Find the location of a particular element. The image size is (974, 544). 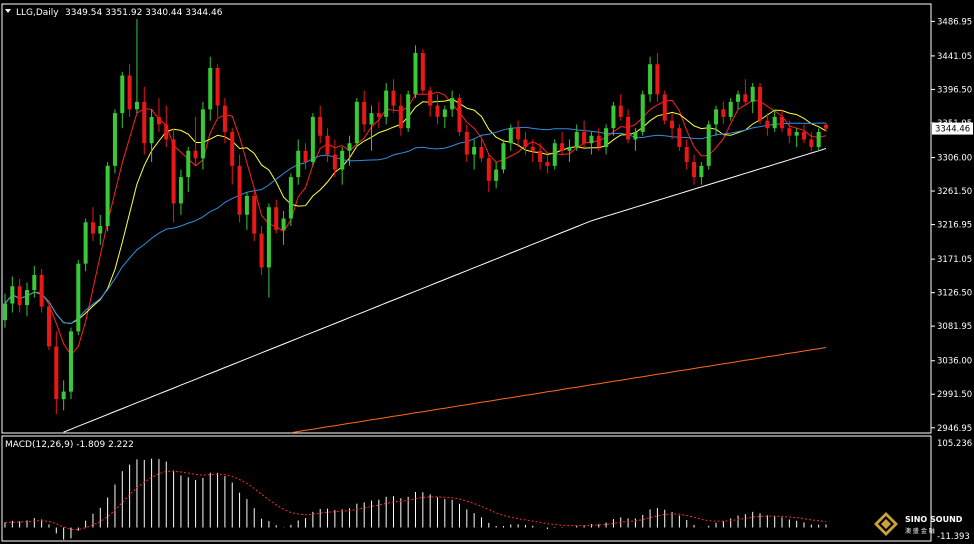

price-tick-label: 3081.95 is located at coordinates (954, 327).